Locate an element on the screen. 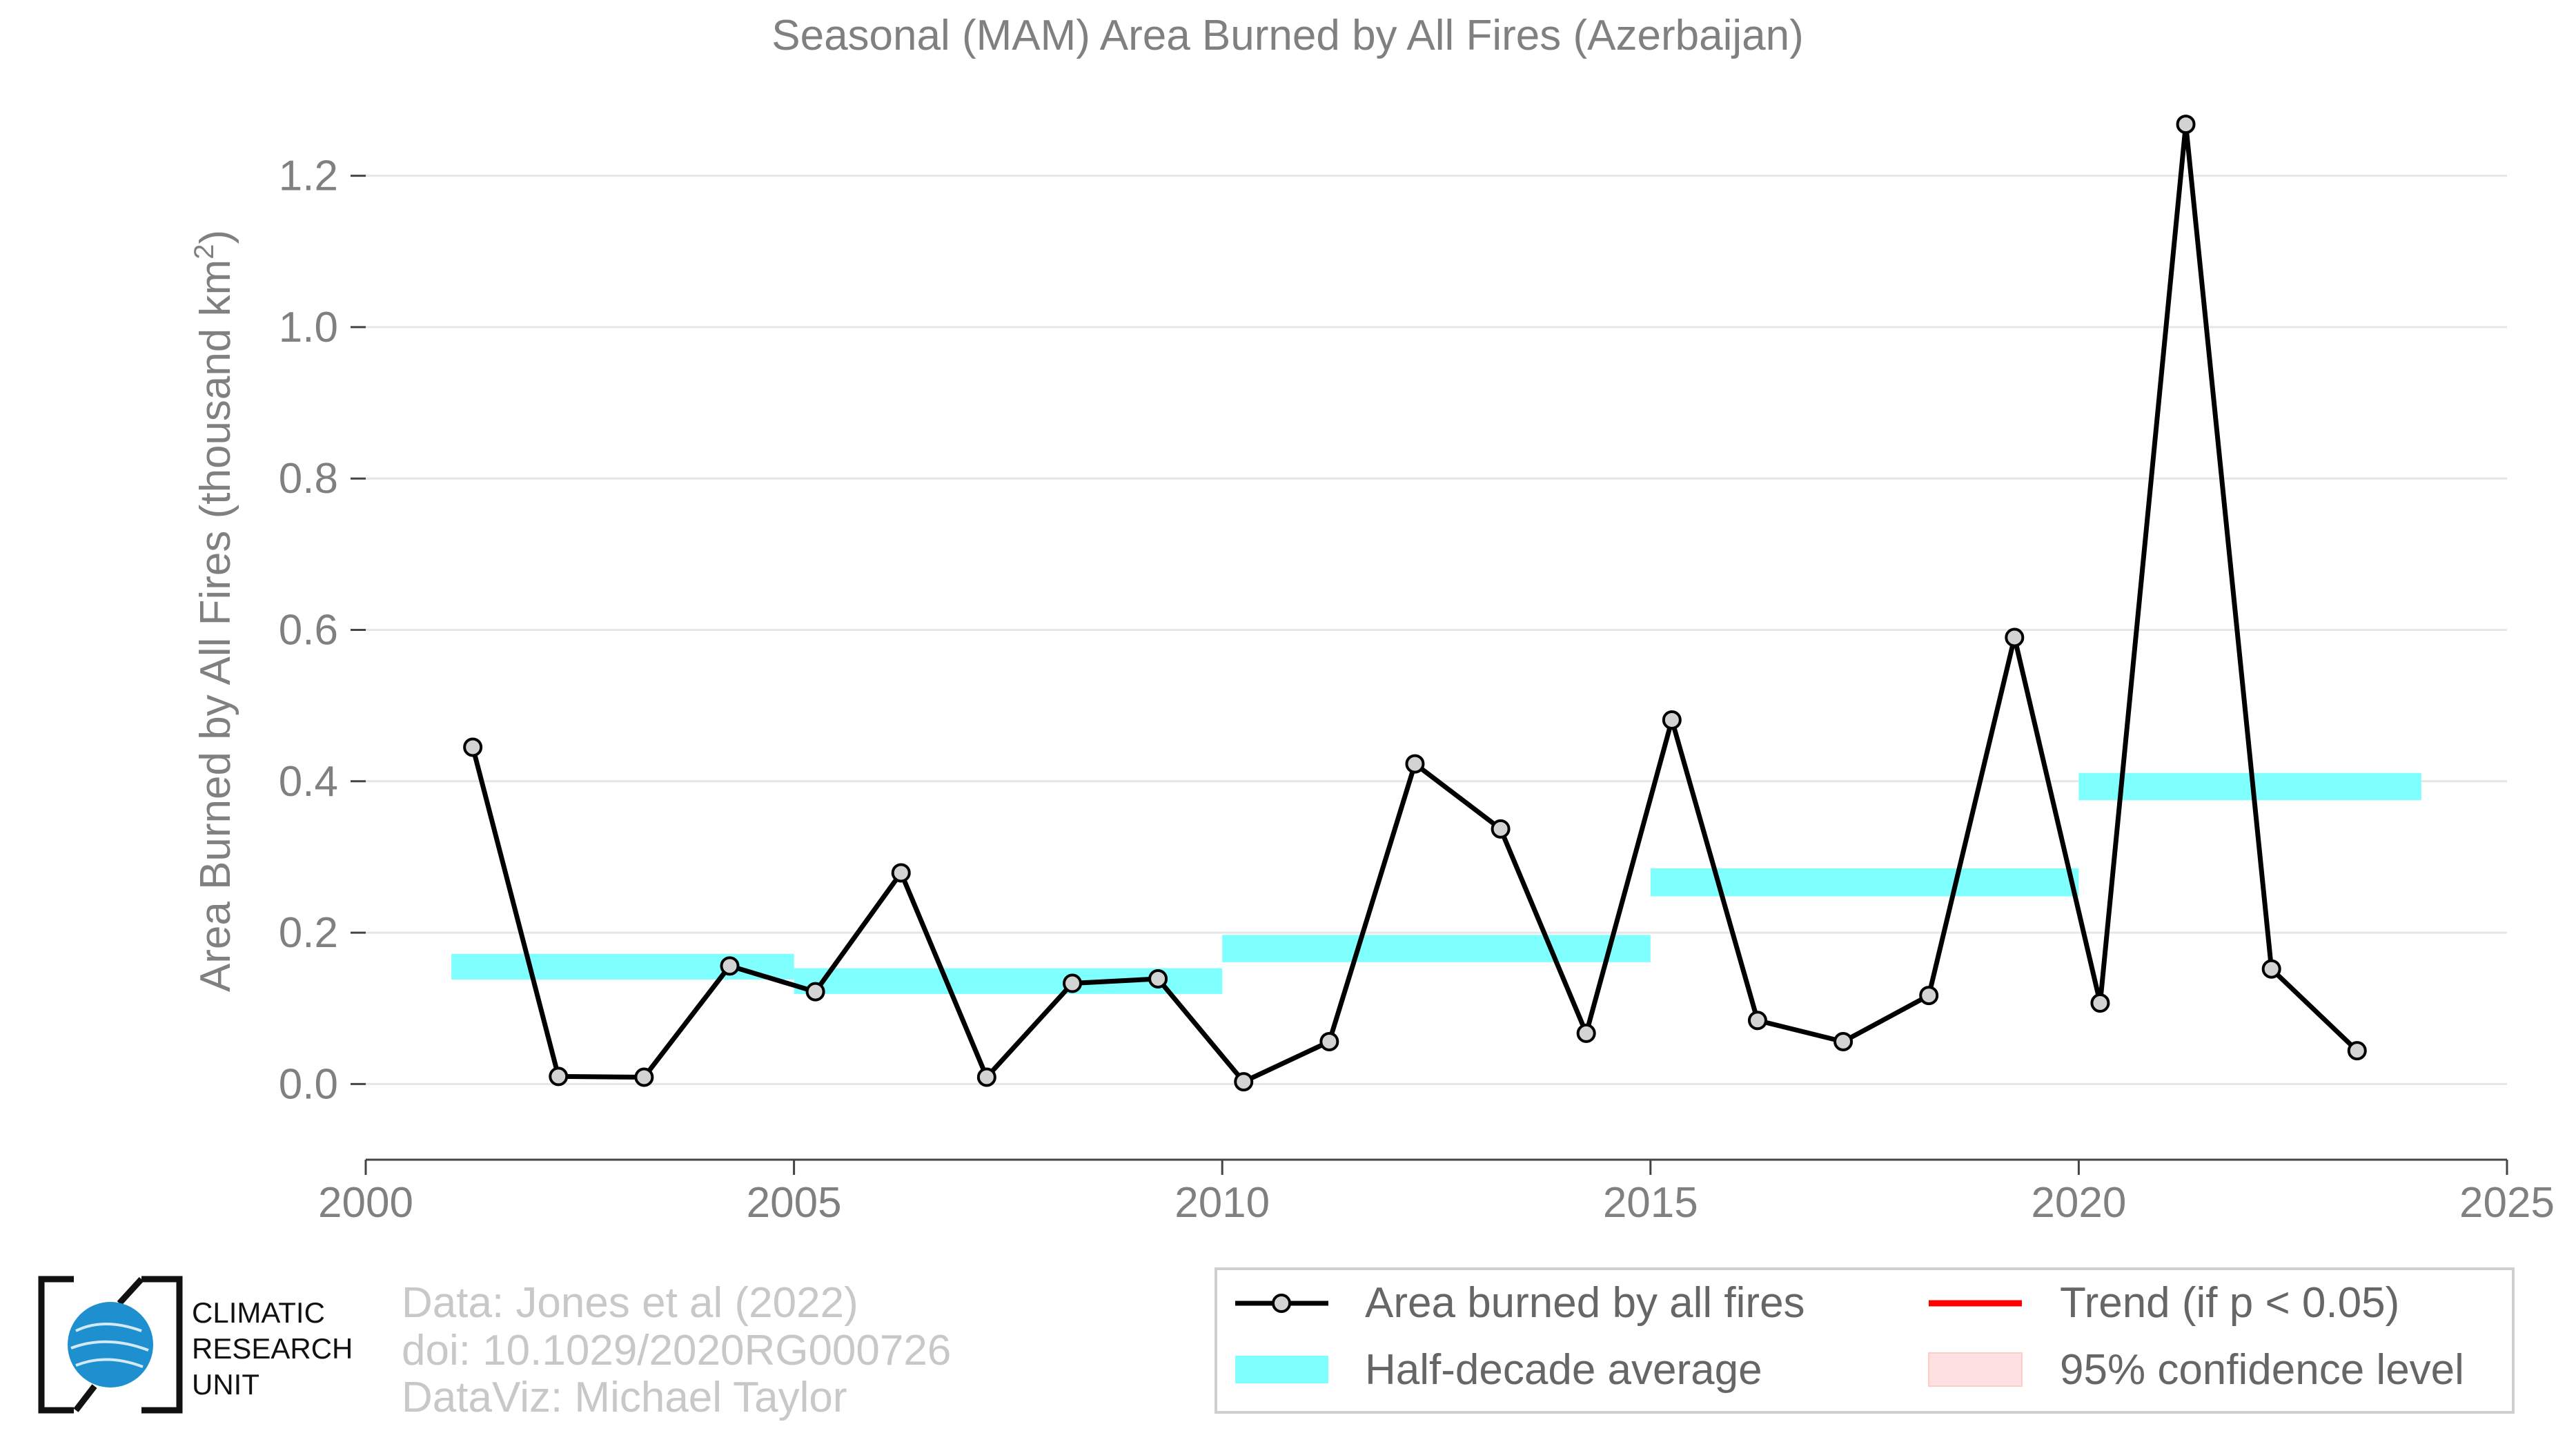  cru-logo is located at coordinates (110, 1345).